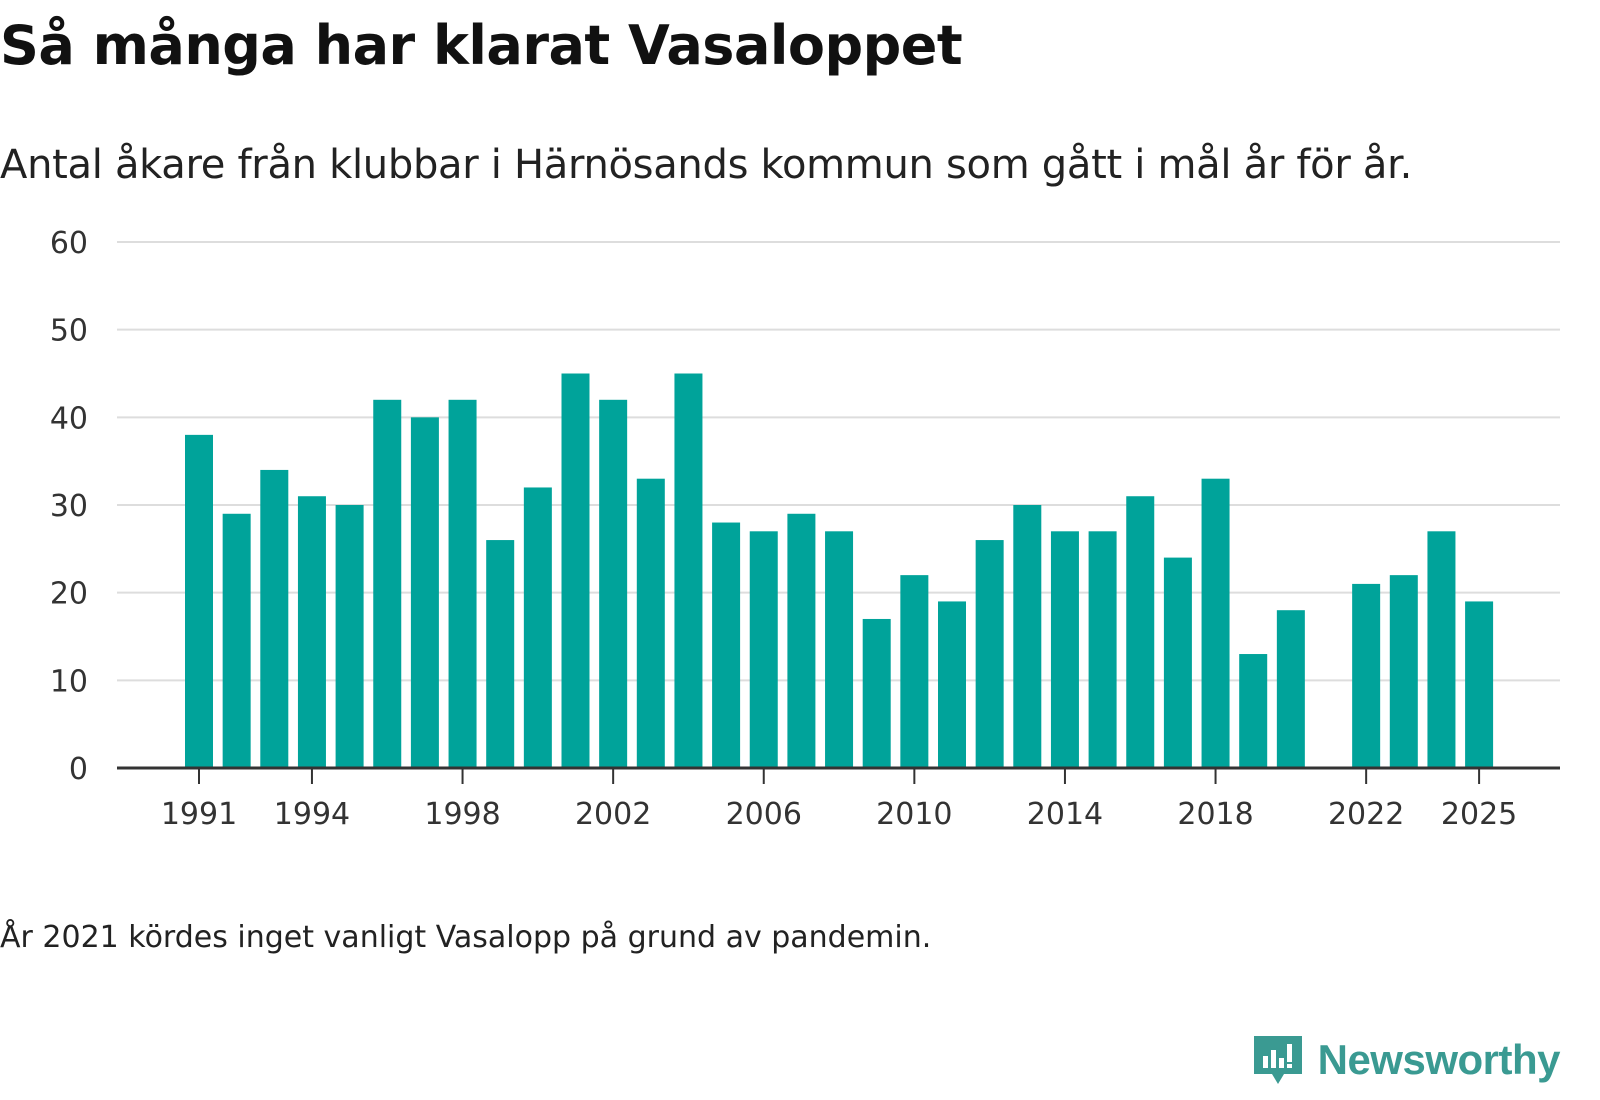  Describe the element at coordinates (69, 594) in the screenshot. I see `y-tick-label: 20` at that location.